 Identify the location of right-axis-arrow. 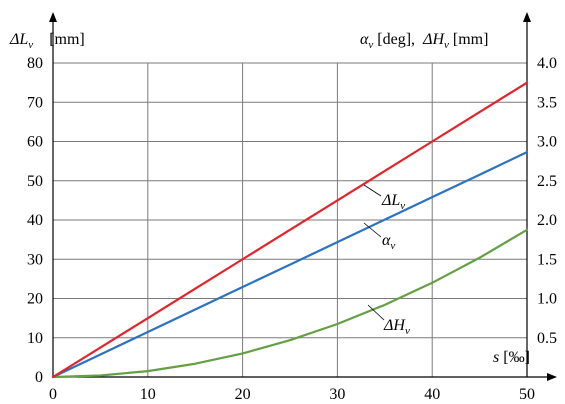
(527, 17).